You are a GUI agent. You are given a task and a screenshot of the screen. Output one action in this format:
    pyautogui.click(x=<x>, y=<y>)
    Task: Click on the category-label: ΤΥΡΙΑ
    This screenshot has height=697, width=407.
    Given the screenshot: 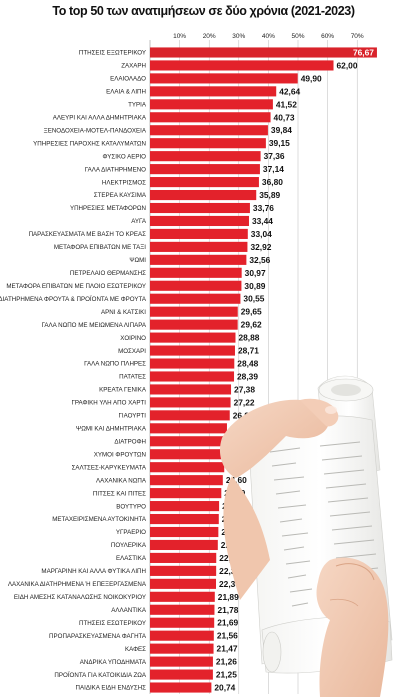 What is the action you would take?
    pyautogui.click(x=137, y=105)
    